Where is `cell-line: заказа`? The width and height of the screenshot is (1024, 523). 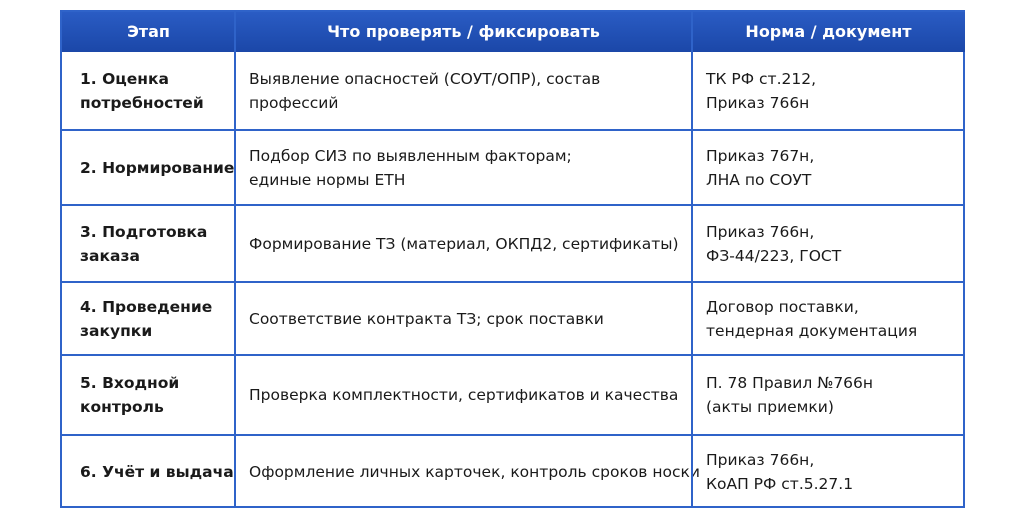
cell-line: заказа is located at coordinates (110, 255).